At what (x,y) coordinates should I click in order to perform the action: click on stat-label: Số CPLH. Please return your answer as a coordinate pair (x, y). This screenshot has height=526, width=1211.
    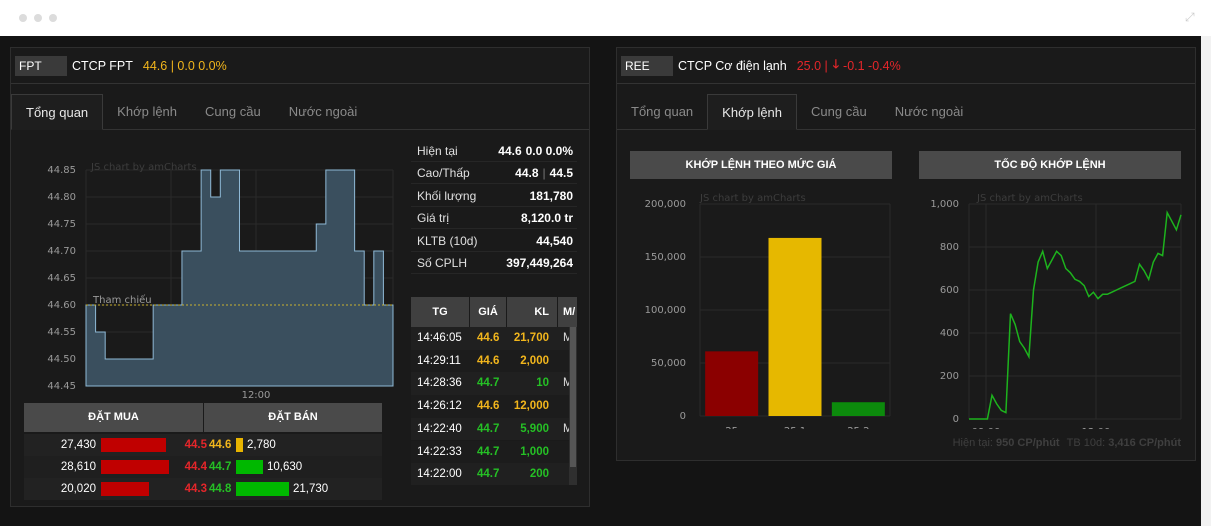
    Looking at the image, I should click on (442, 262).